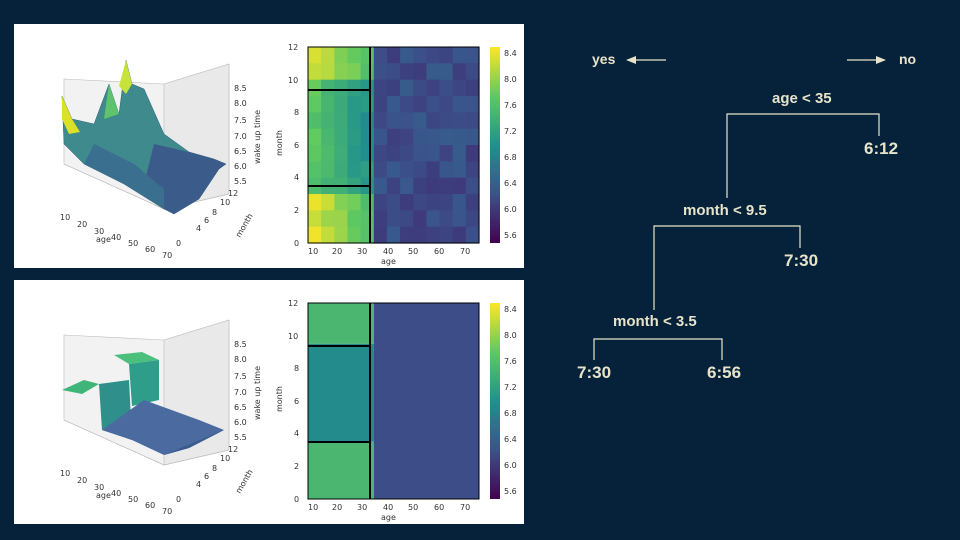 This screenshot has width=960, height=540. Describe the element at coordinates (881, 148) in the screenshot. I see `leaf-value: 6:12` at that location.